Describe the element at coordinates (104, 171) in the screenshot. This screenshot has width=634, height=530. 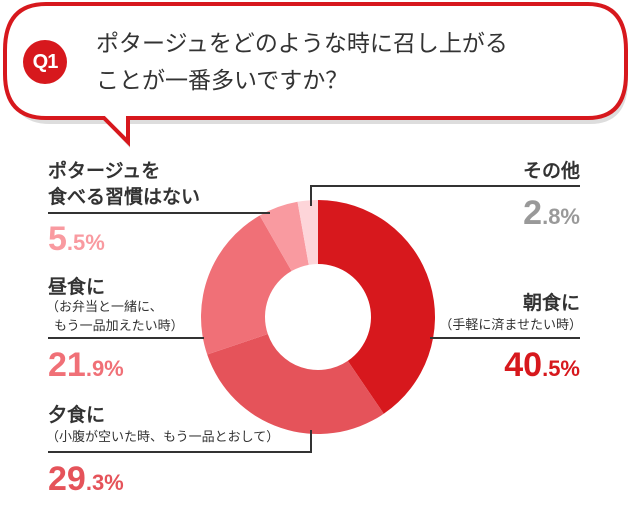
I see `label-none-1: ポタージュを` at that location.